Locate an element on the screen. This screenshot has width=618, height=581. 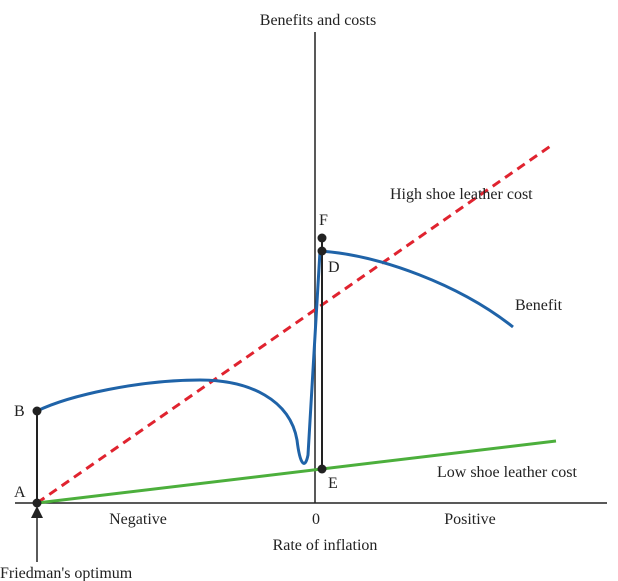
annotation: Friedman's optimum is located at coordinates (66, 573).